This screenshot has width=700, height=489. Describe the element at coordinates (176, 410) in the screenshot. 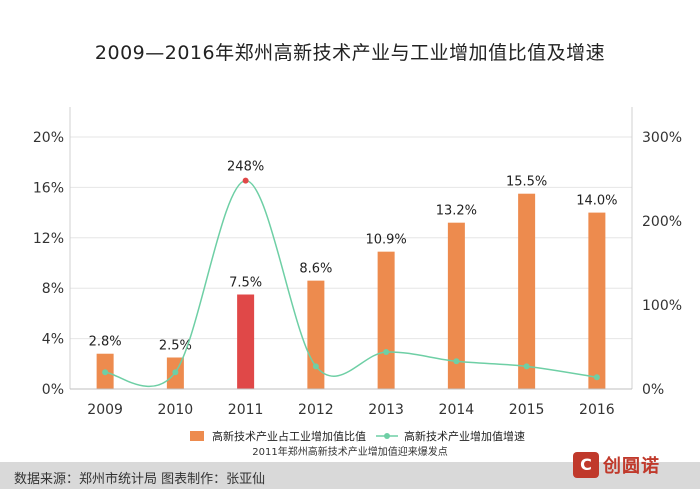

I see `x-tick-label: 2010` at that location.